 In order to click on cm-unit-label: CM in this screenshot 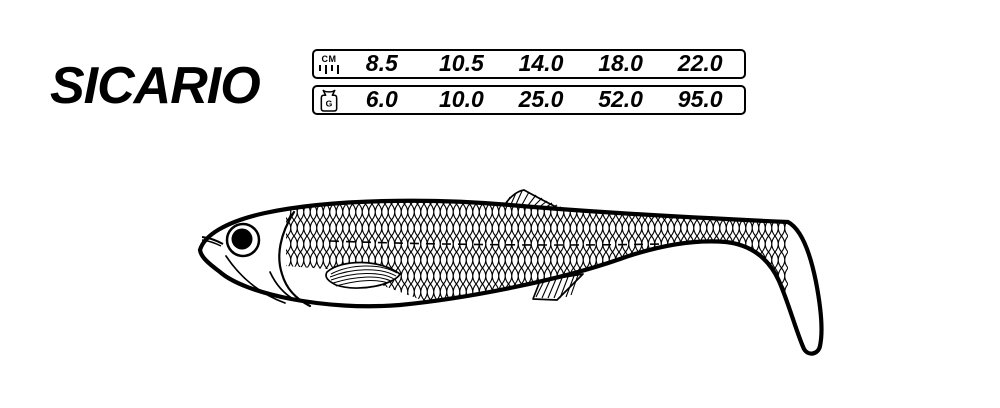, I will do `click(329, 58)`.